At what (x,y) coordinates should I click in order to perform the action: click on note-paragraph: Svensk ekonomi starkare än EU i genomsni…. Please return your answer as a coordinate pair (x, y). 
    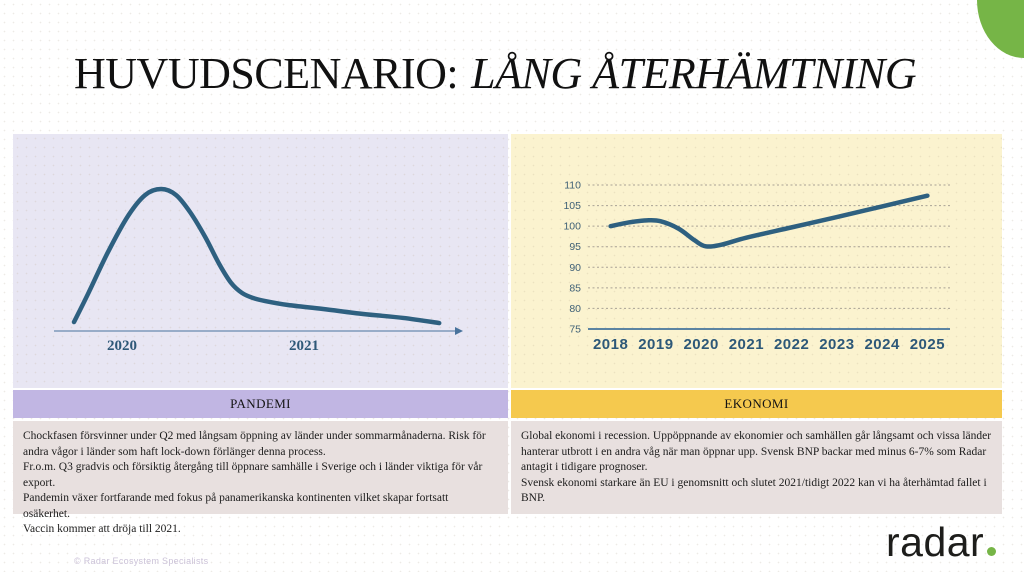
    Looking at the image, I should click on (754, 490).